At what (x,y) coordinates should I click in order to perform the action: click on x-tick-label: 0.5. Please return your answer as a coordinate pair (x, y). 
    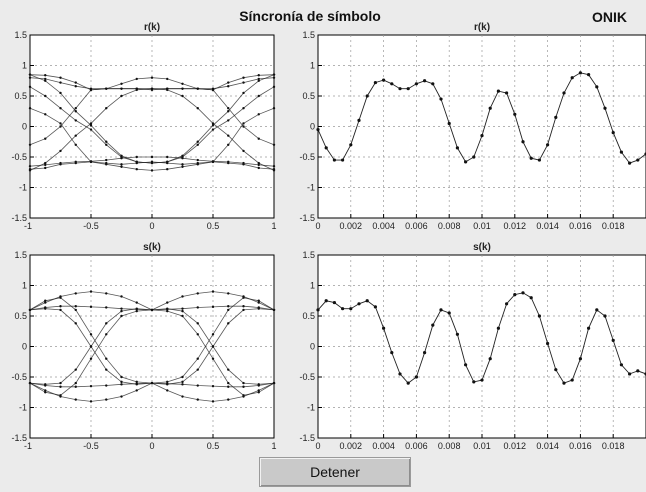
    Looking at the image, I should click on (213, 226).